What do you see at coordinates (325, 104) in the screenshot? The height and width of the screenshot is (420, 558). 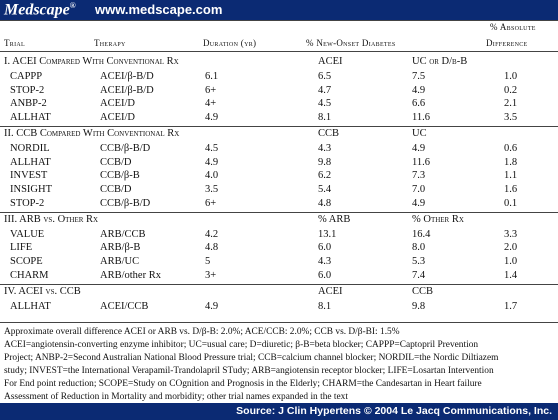 I see `value-a-cell: 4.5` at bounding box center [325, 104].